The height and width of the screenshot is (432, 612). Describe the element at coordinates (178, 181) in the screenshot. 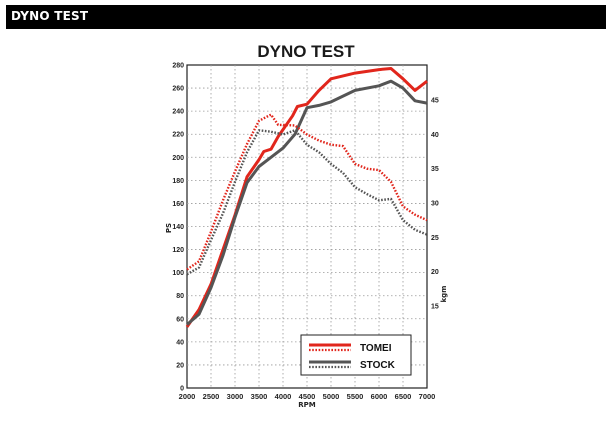

I see `y-tick-label: 180` at that location.